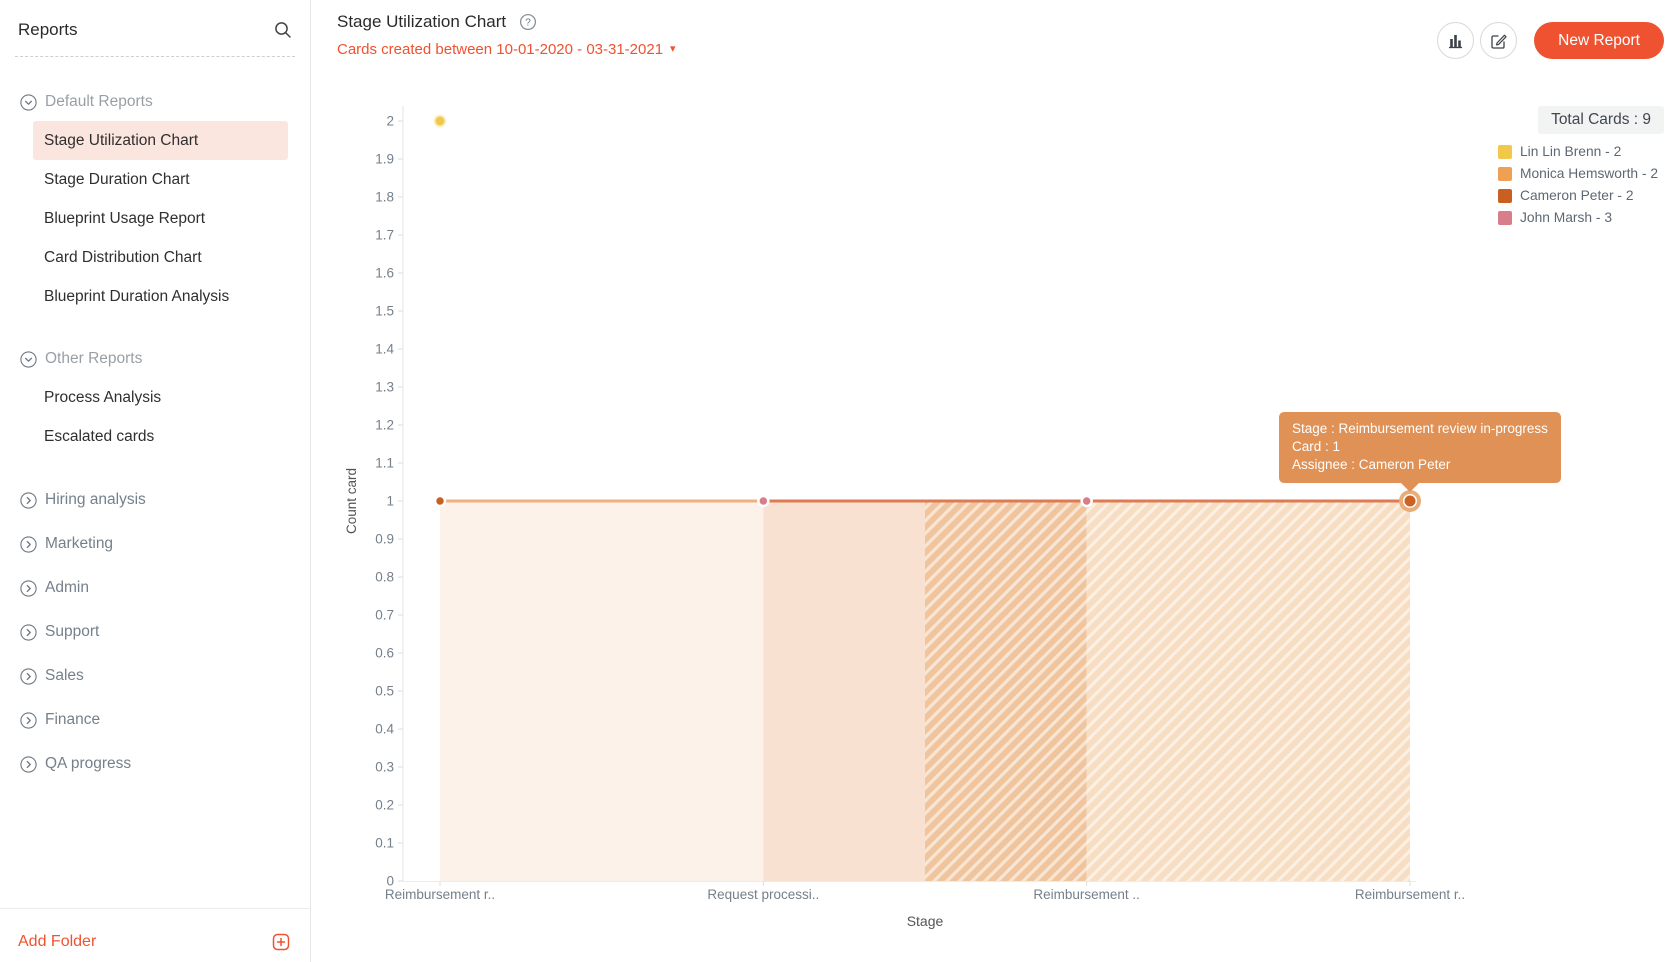 The height and width of the screenshot is (962, 1680). Describe the element at coordinates (351, 501) in the screenshot. I see `y-axis-title: Count card` at that location.